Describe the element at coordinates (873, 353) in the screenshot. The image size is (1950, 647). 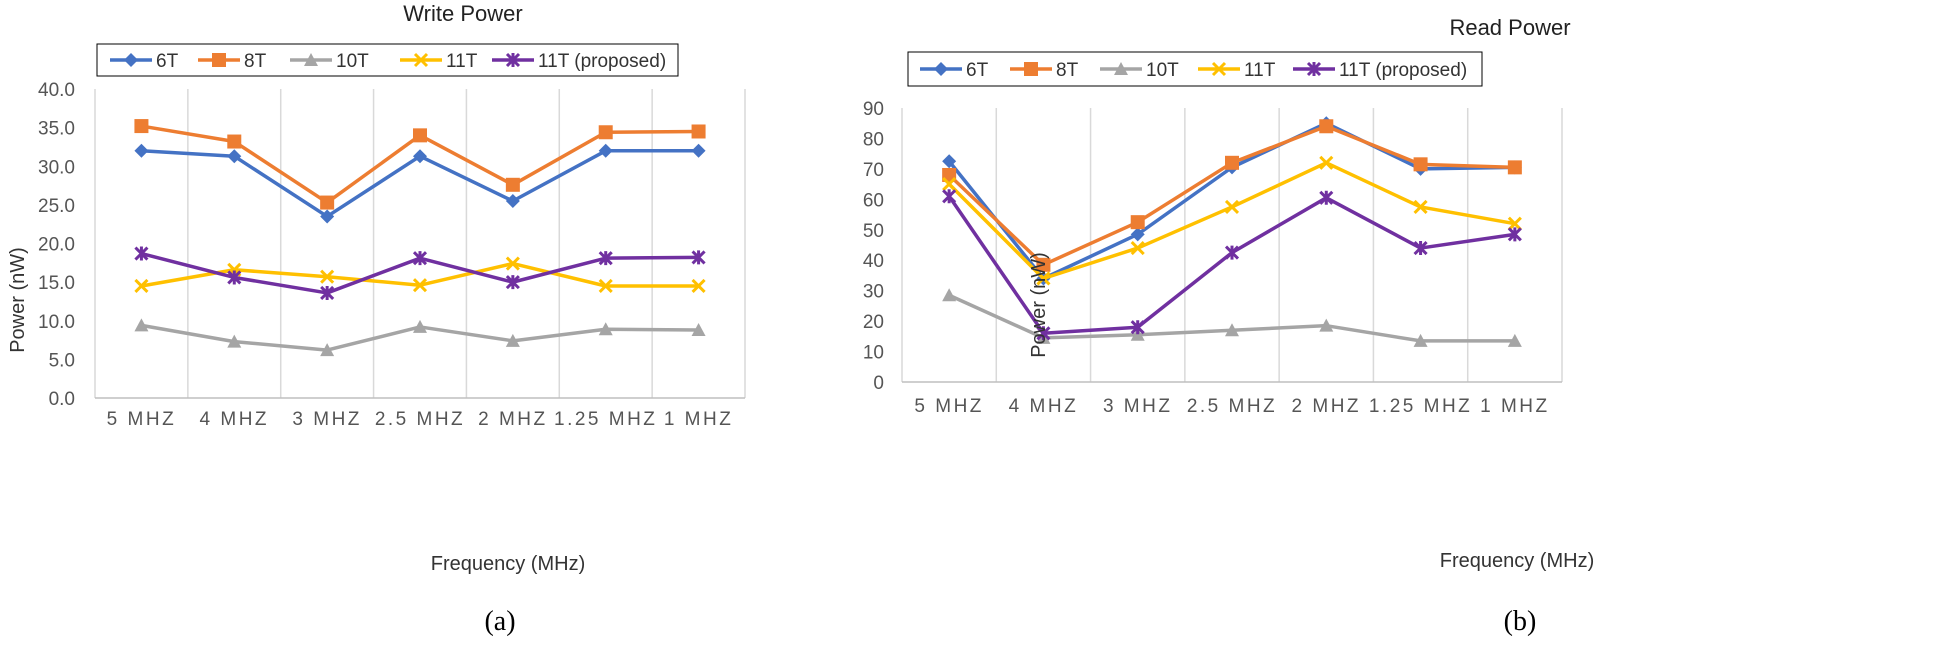
I see `y-tick-label: 10` at that location.